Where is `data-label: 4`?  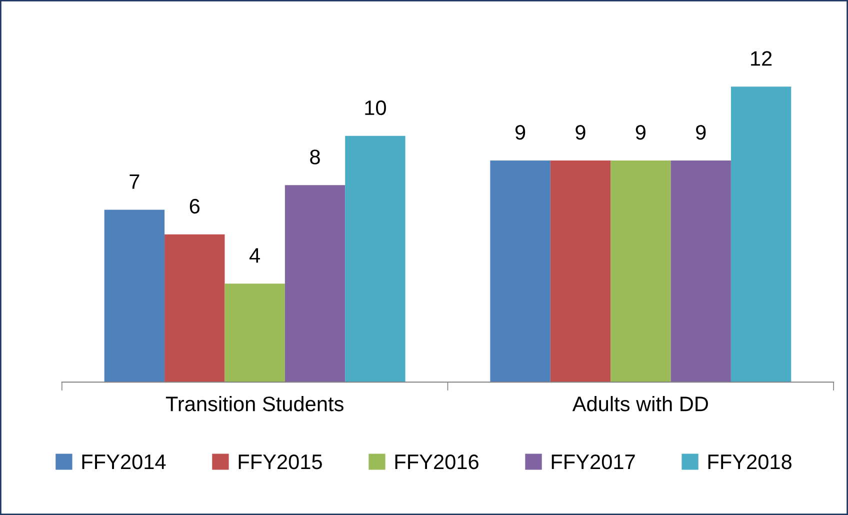
data-label: 4 is located at coordinates (255, 255).